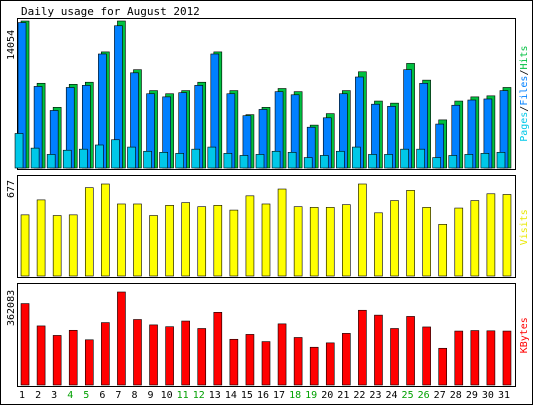  Describe the element at coordinates (524, 127) in the screenshot. I see `legend-entry: Pages` at that location.